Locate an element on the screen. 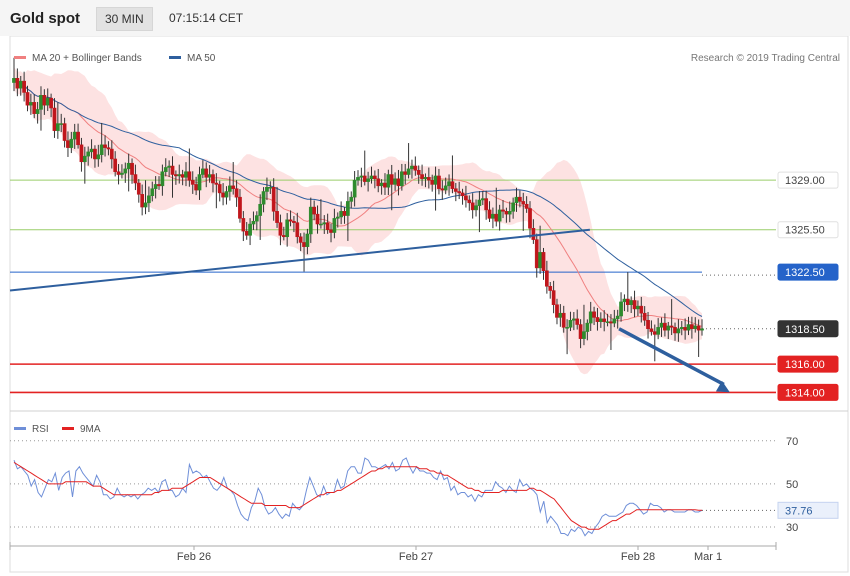  price-tag-label: 1329.00 is located at coordinates (805, 181).